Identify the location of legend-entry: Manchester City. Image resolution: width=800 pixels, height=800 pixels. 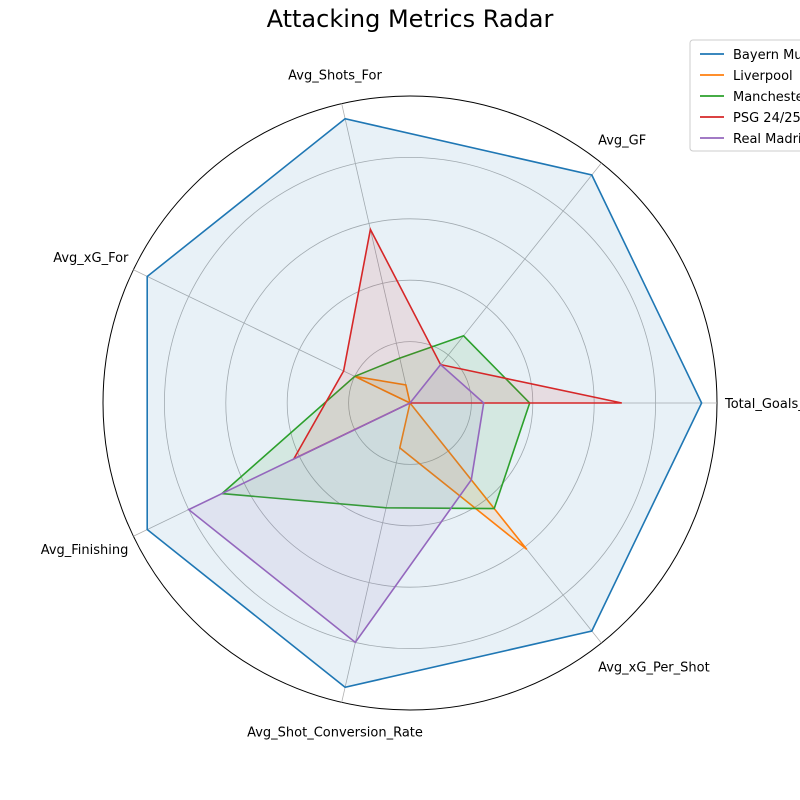
(766, 97).